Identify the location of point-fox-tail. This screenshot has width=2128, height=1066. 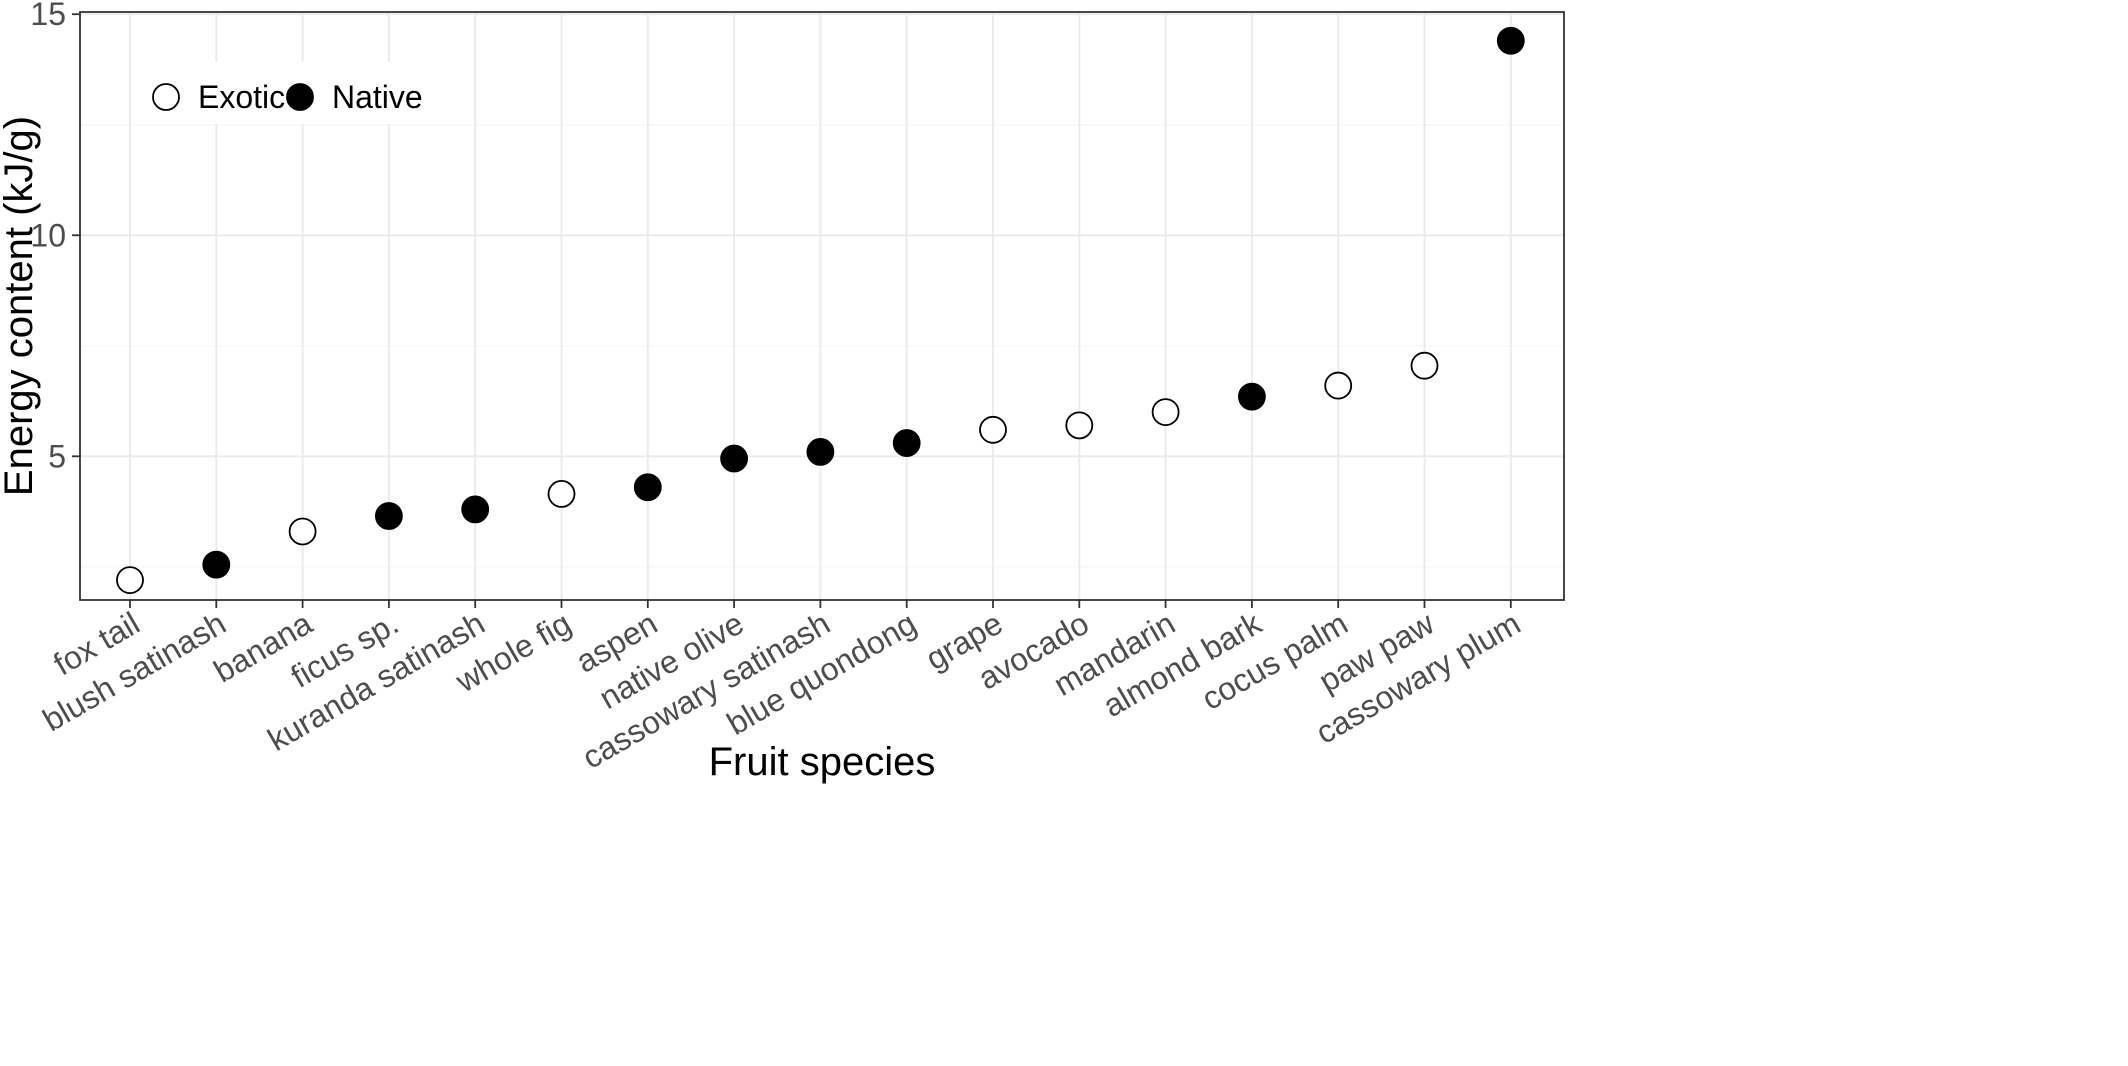
(130, 580).